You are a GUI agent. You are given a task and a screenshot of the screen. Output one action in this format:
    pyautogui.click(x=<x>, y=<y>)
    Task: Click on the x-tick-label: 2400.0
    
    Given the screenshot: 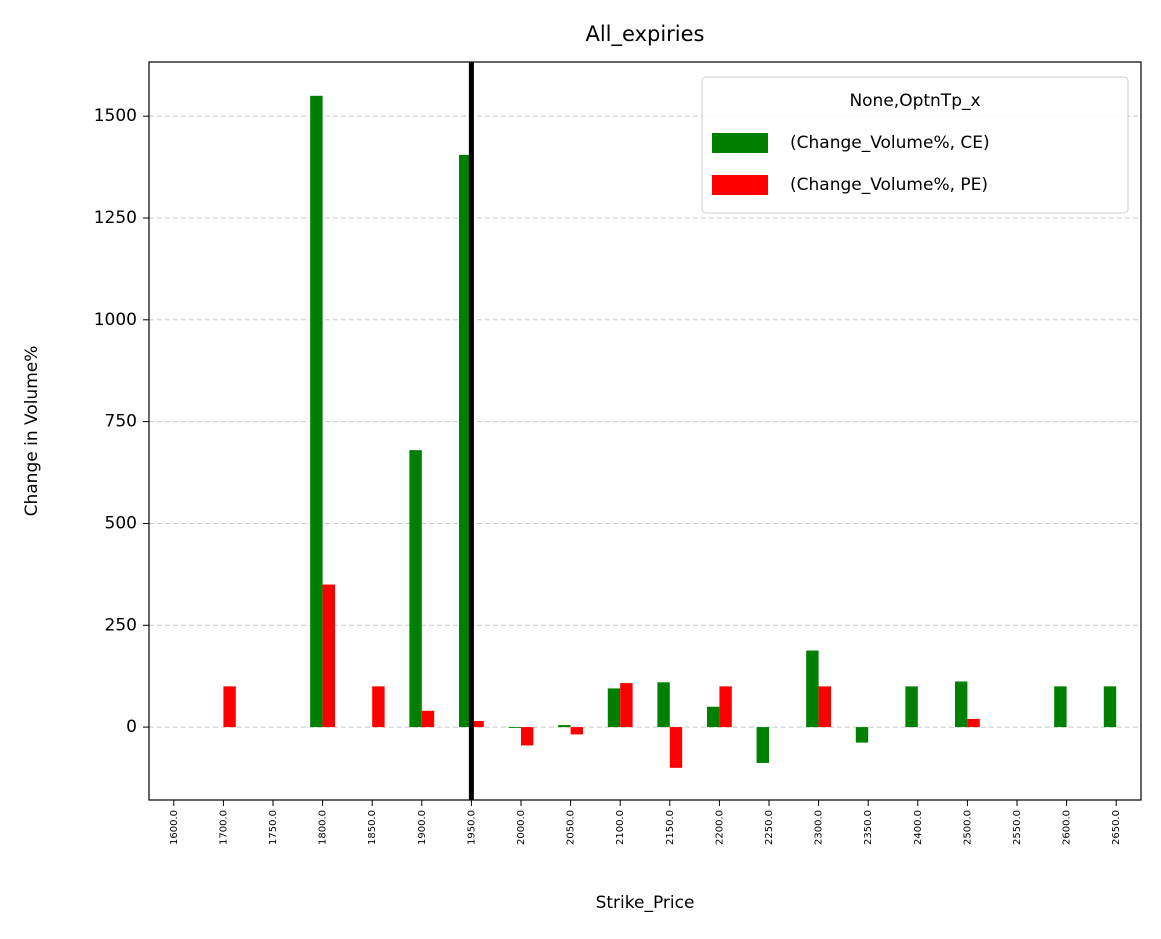 What is the action you would take?
    pyautogui.click(x=918, y=827)
    